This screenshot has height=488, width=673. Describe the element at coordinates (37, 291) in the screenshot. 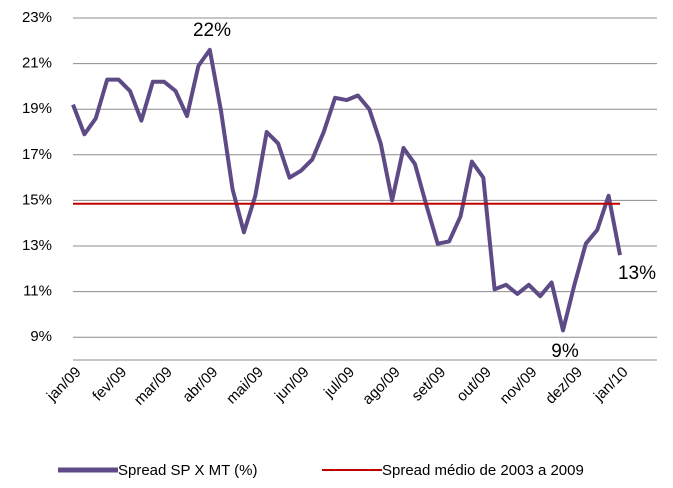

I see `y-tick-label: 11%` at that location.